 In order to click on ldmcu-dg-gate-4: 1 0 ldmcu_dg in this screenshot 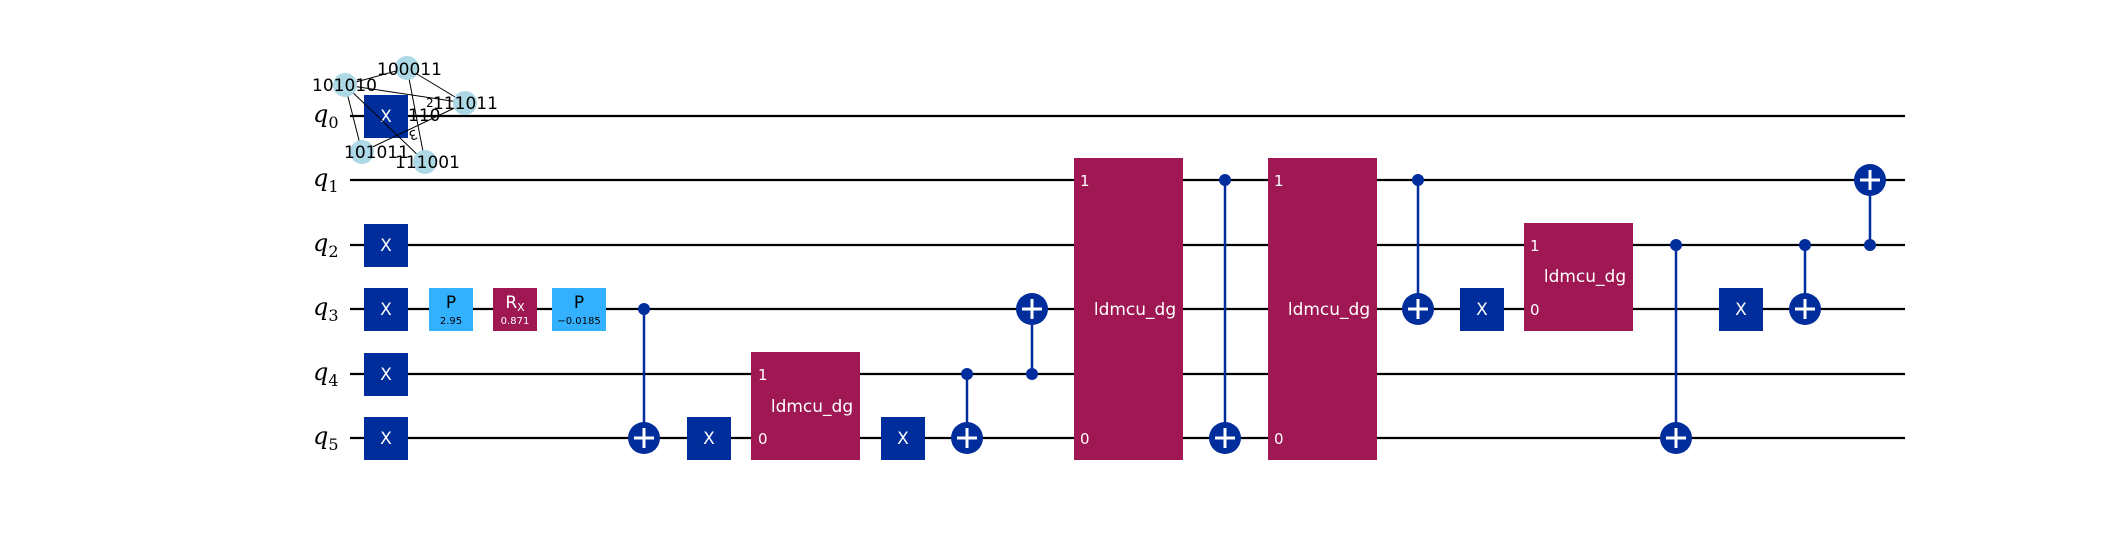, I will do `click(1578, 277)`.